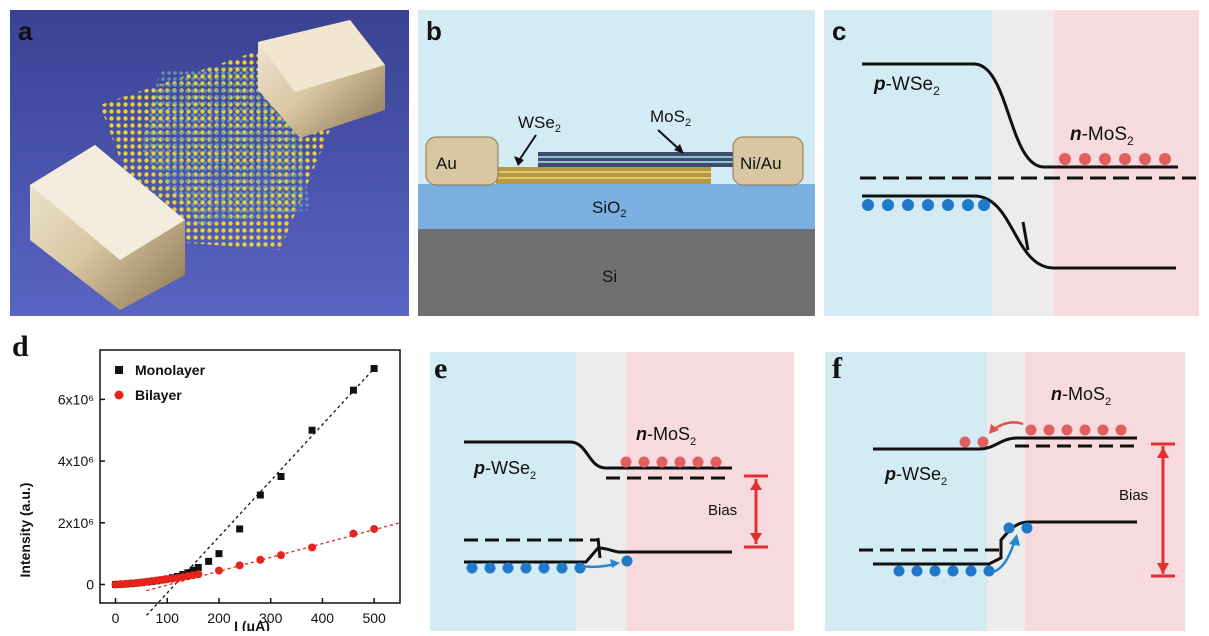  I want to click on y-tick-label: 0, so click(90, 584).